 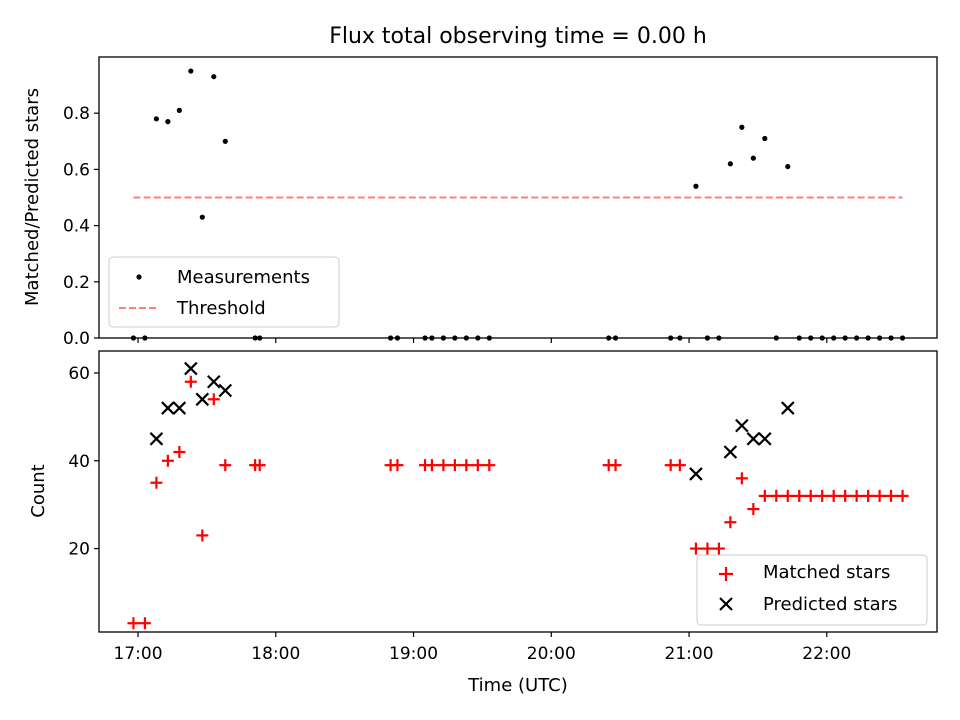 What do you see at coordinates (76, 227) in the screenshot?
I see `ratio-y-tick-label: 0.4` at bounding box center [76, 227].